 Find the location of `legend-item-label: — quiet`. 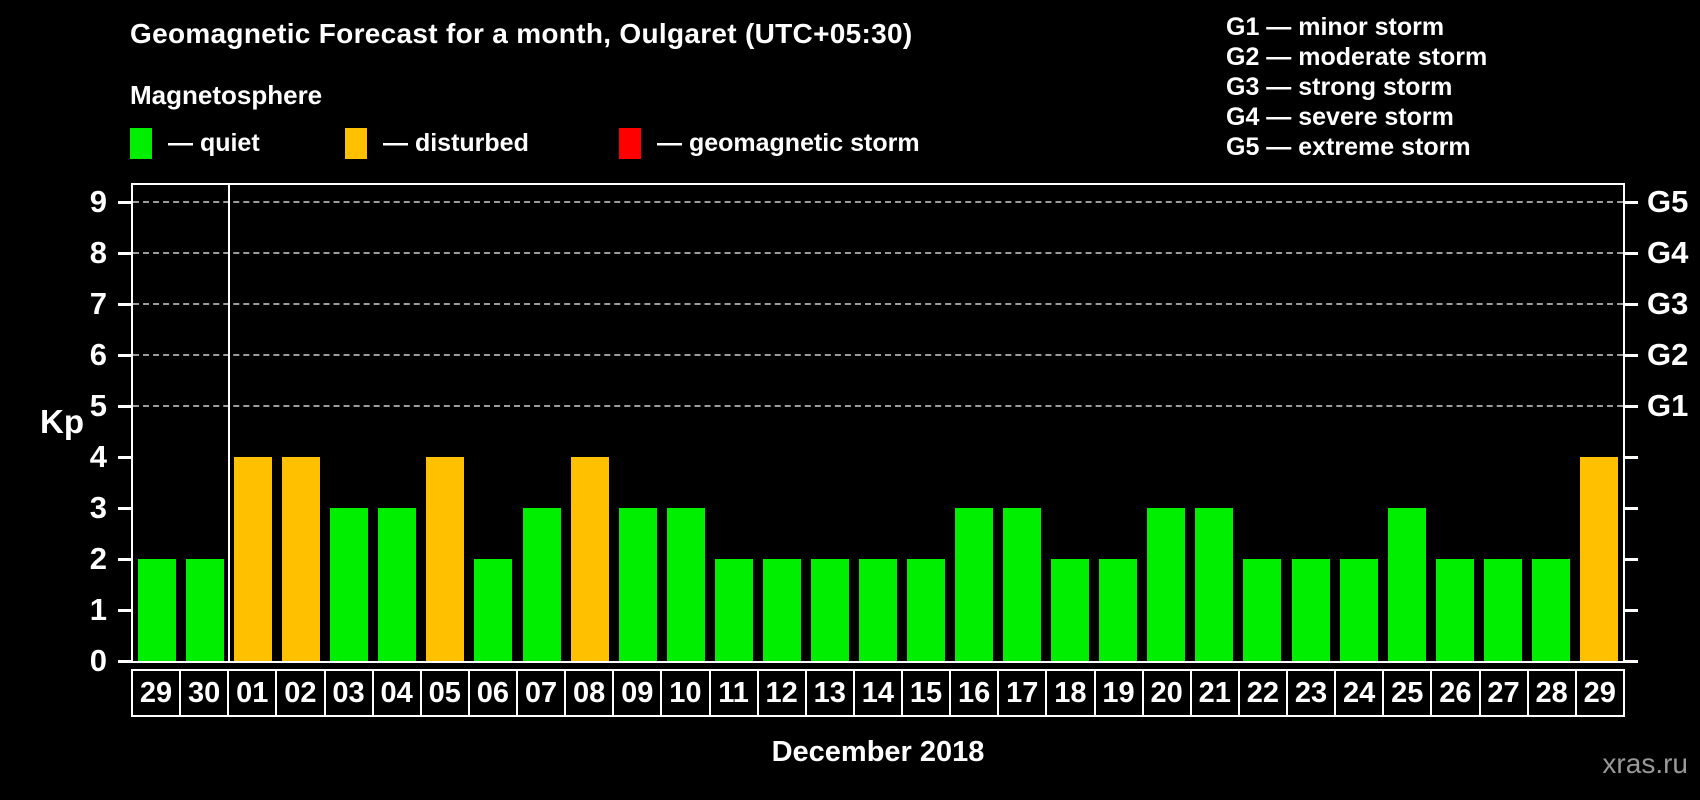

legend-item-label: — quiet is located at coordinates (214, 142).